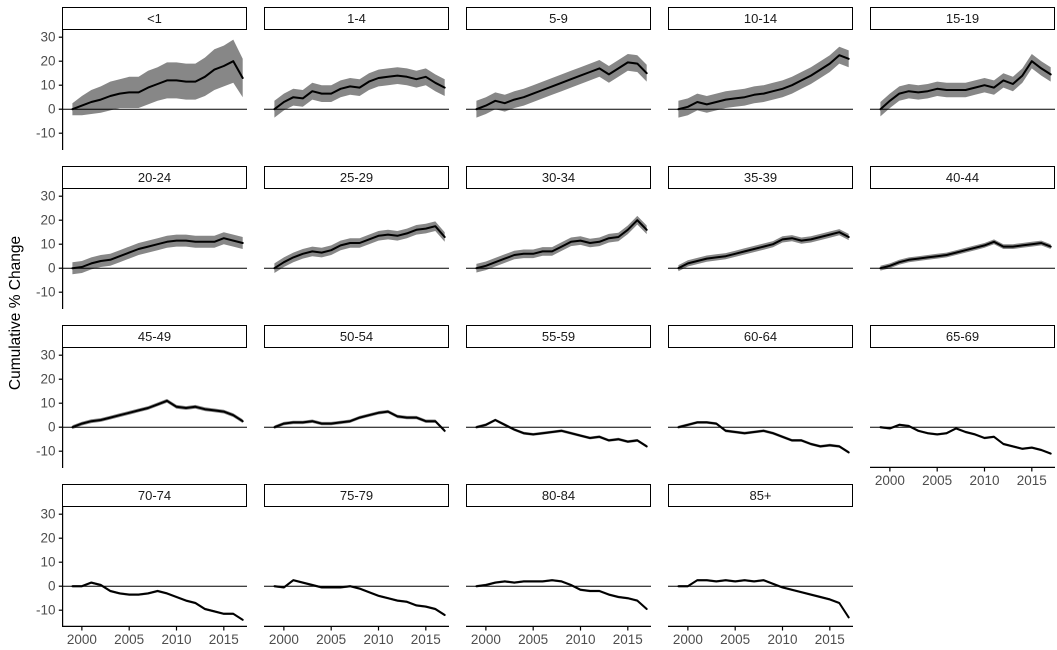  I want to click on facet-strip-label: 80-84, so click(558, 495).